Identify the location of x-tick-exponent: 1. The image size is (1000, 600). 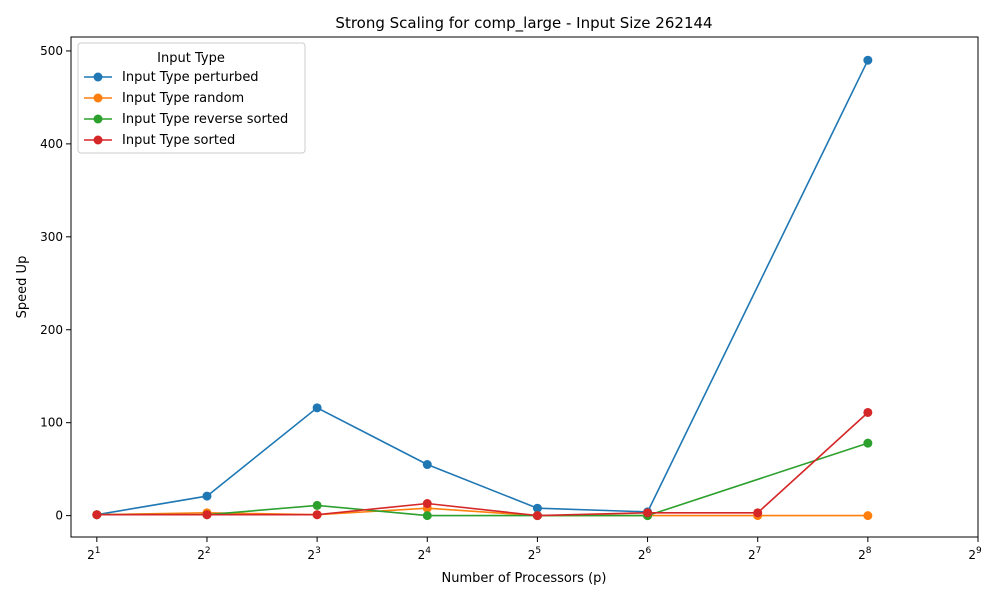
(98, 551).